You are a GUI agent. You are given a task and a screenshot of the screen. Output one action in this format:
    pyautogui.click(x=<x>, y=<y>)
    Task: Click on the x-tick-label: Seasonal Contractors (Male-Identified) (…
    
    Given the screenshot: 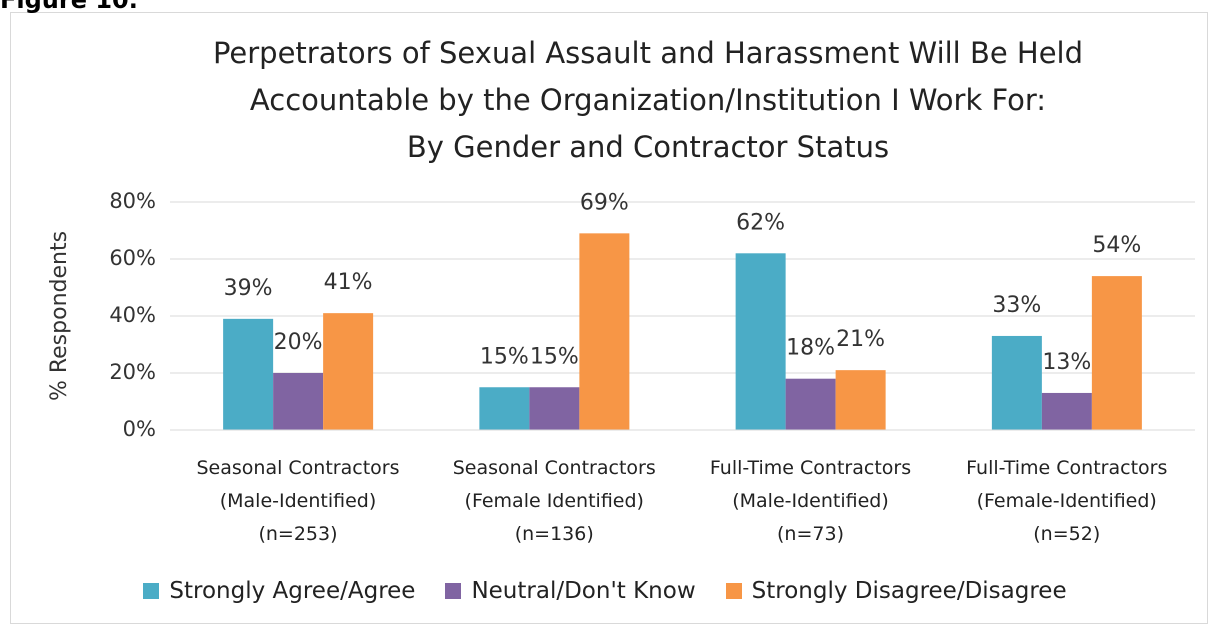 What is the action you would take?
    pyautogui.click(x=298, y=501)
    